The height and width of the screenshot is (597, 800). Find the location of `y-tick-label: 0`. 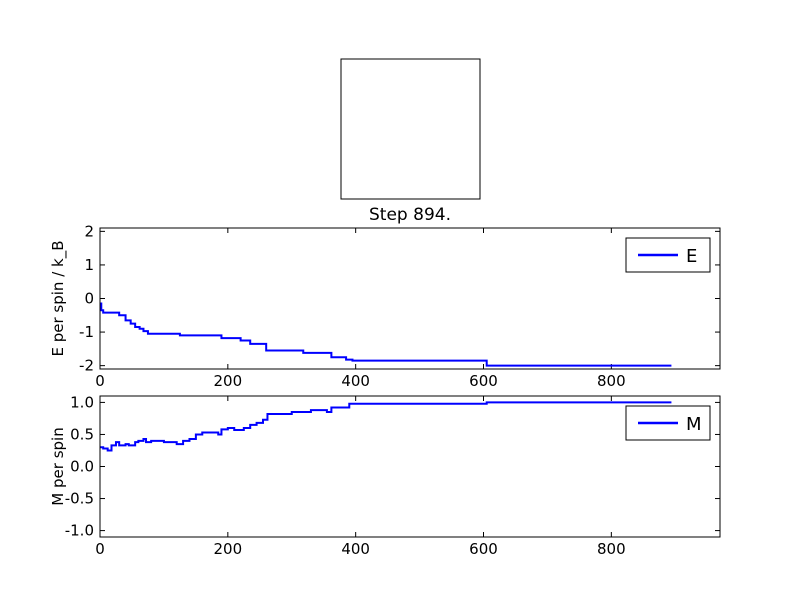

y-tick-label: 0 is located at coordinates (89, 299).